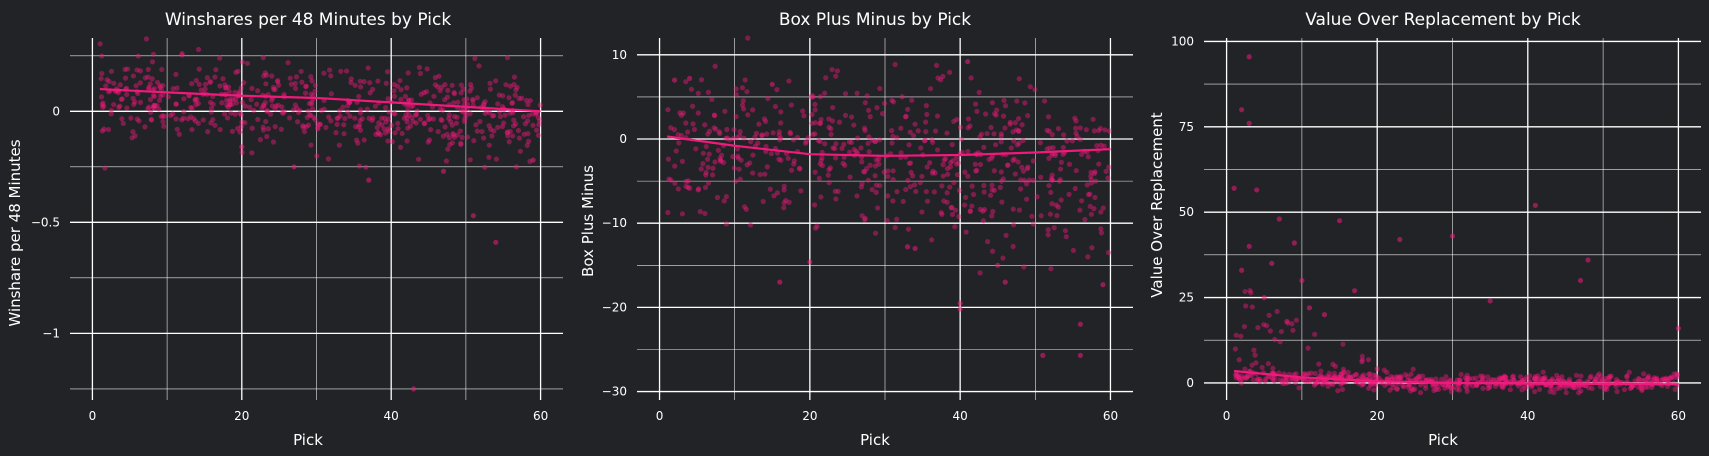  Describe the element at coordinates (614, 307) in the screenshot. I see `y-tick-label-bpm: −20` at that location.